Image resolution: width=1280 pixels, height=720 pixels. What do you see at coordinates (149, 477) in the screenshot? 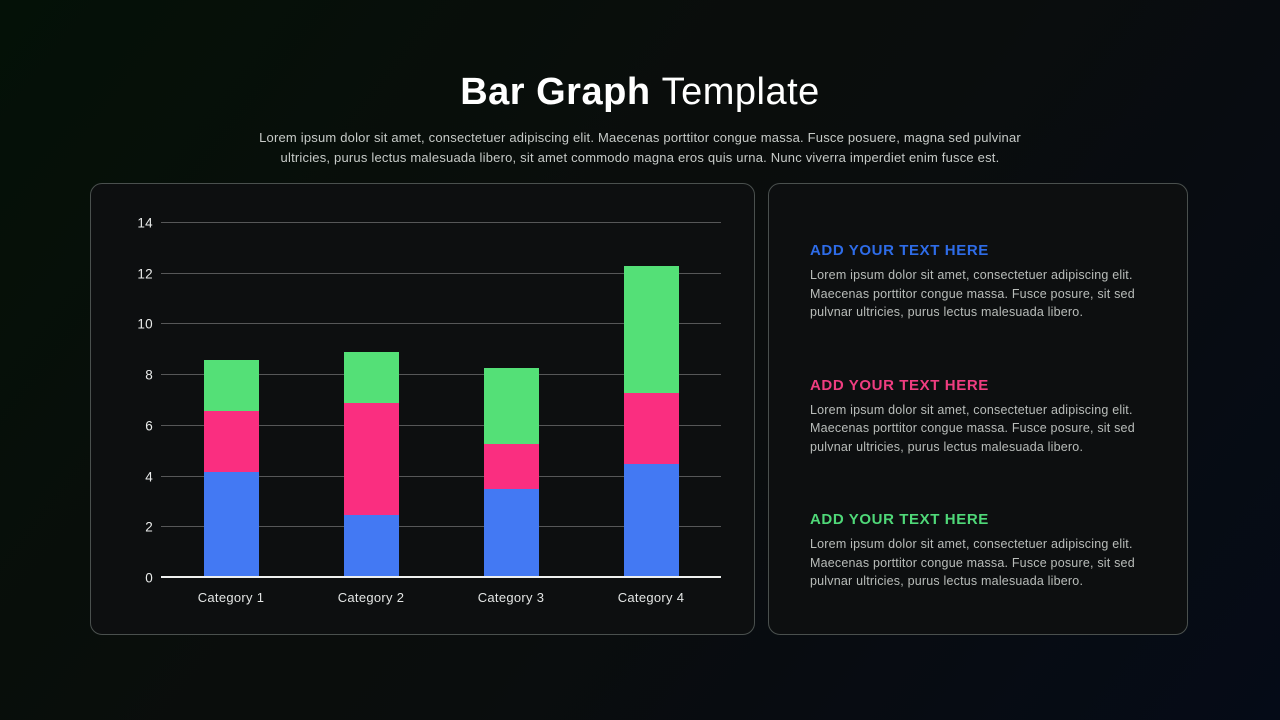
I see `y-tick-label: 4` at bounding box center [149, 477].